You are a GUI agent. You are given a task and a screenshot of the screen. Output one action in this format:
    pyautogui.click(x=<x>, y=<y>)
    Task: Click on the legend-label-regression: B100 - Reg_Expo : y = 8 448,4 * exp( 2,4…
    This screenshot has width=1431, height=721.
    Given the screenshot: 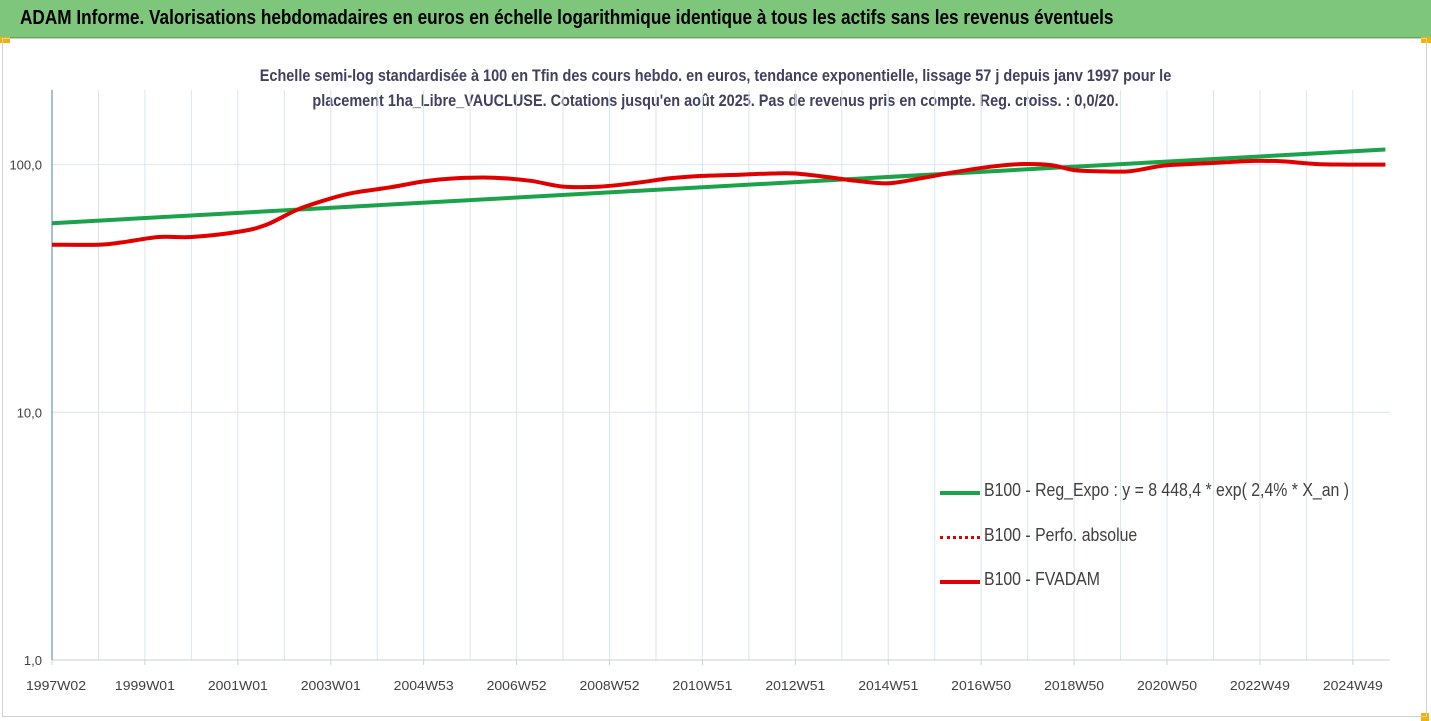 What is the action you would take?
    pyautogui.click(x=1166, y=490)
    